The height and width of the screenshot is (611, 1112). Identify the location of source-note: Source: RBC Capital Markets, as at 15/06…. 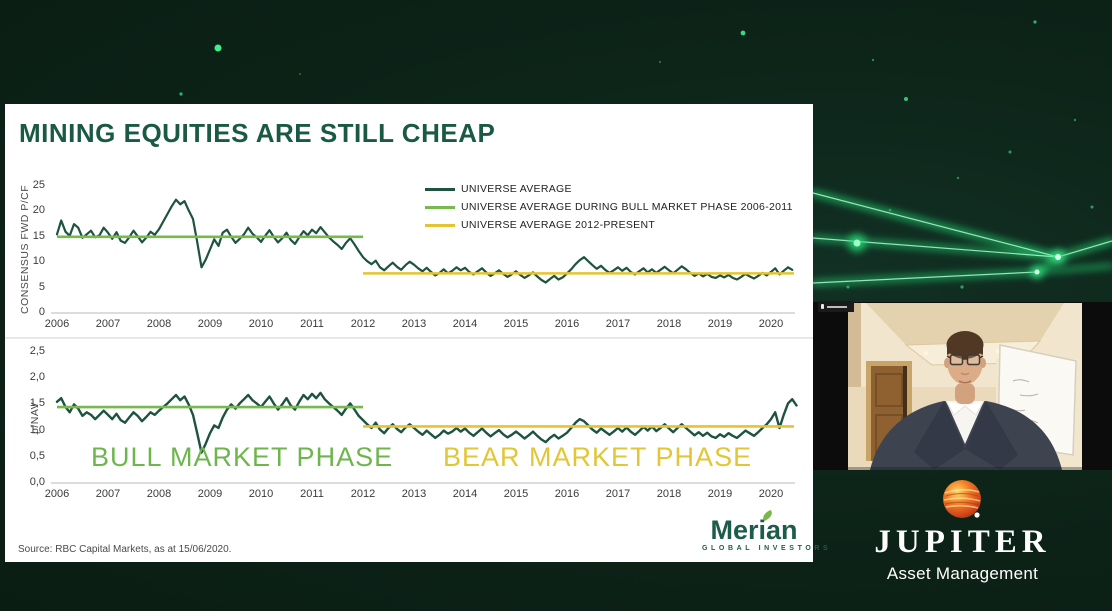
(125, 549).